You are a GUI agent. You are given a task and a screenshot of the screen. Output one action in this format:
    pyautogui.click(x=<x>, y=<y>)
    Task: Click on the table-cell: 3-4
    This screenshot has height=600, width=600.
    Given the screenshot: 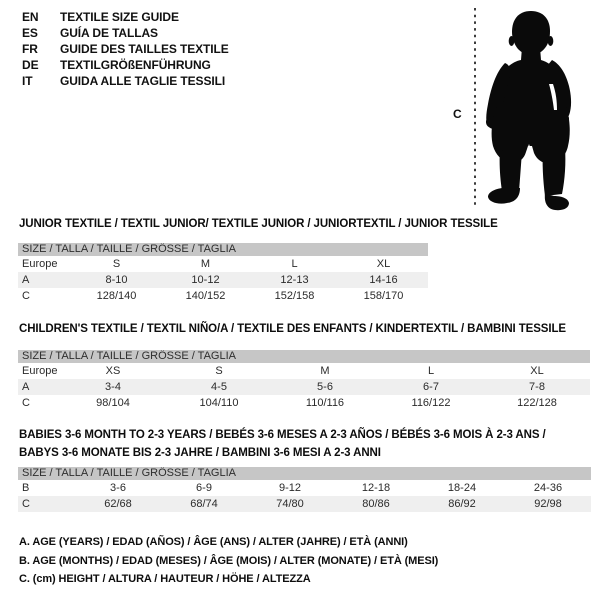 What is the action you would take?
    pyautogui.click(x=113, y=387)
    